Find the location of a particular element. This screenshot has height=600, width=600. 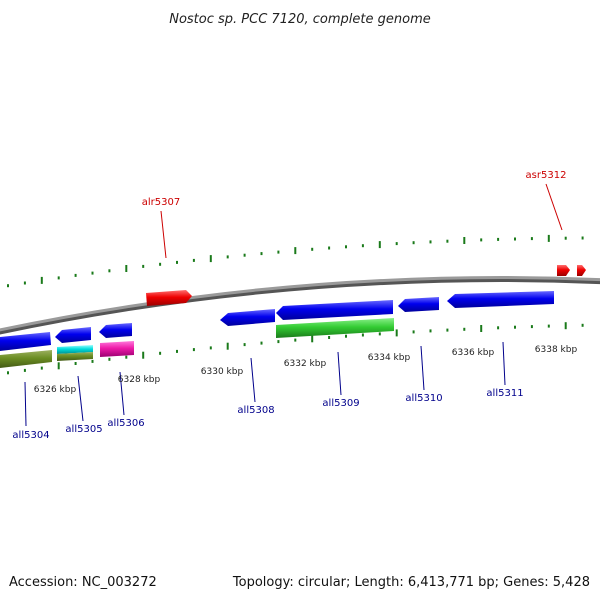

label-asr5312: asr5312 is located at coordinates (546, 175).